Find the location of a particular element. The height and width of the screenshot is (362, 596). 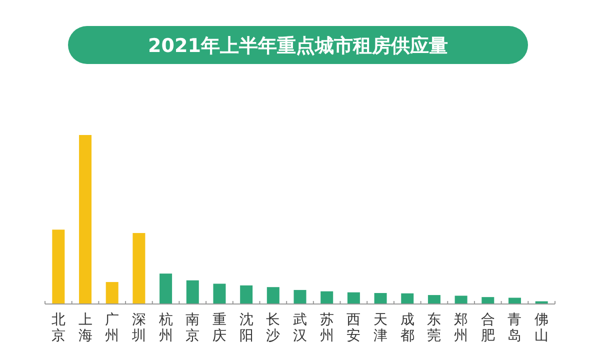

x-tick-label: 西安 is located at coordinates (353, 328).